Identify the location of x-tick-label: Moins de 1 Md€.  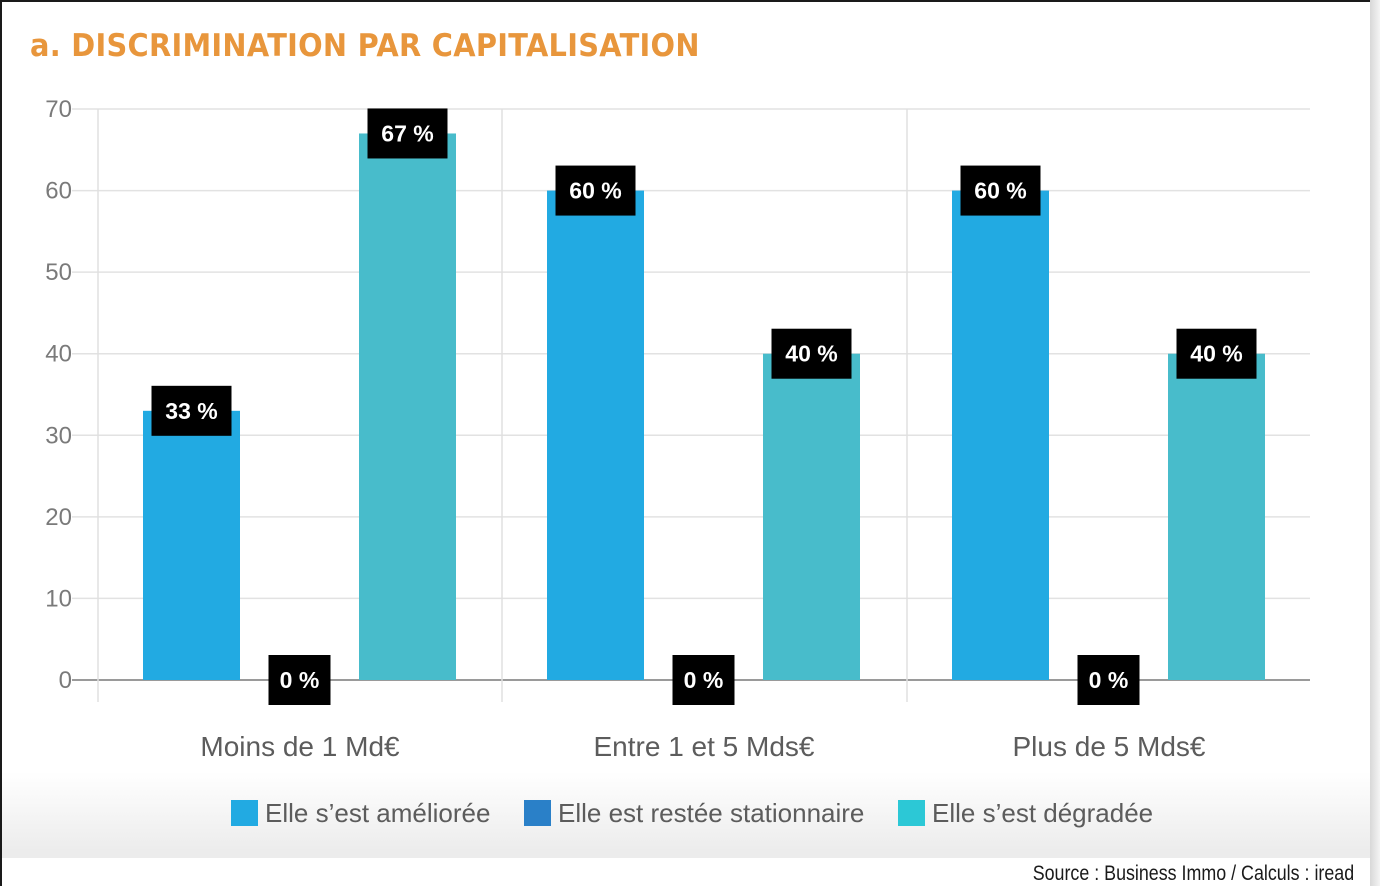
(300, 746).